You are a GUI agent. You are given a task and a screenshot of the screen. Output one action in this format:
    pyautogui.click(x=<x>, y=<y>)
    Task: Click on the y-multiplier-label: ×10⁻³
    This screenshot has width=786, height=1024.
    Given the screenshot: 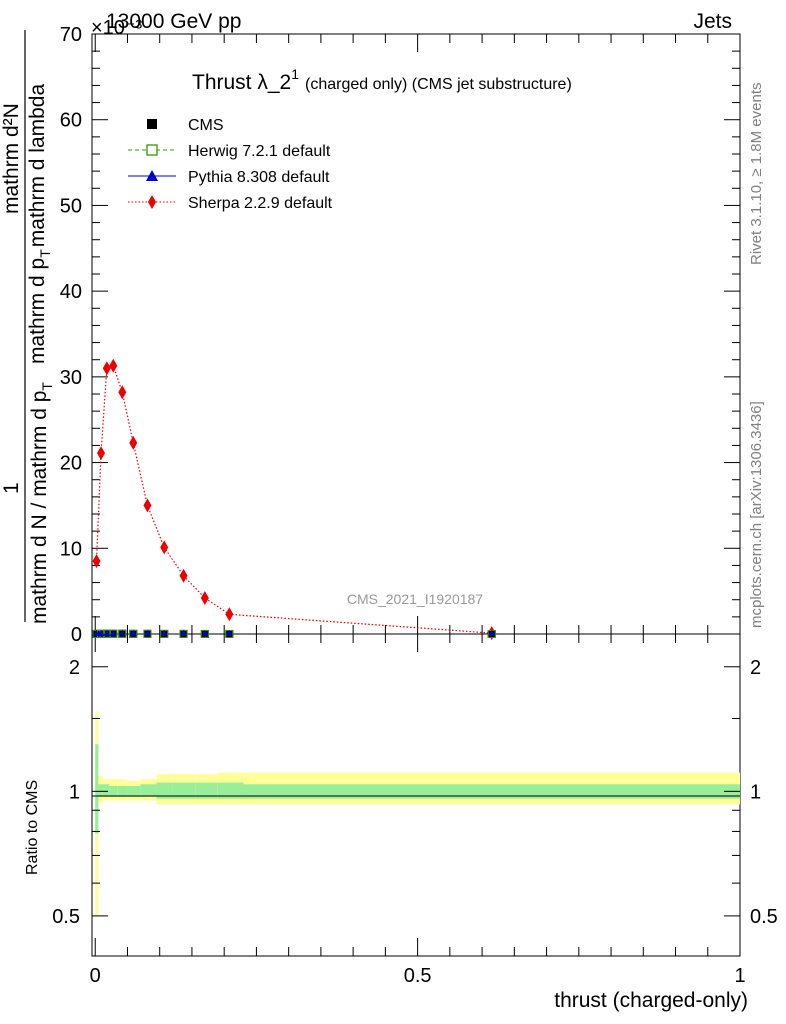 What is the action you would take?
    pyautogui.click(x=116, y=28)
    